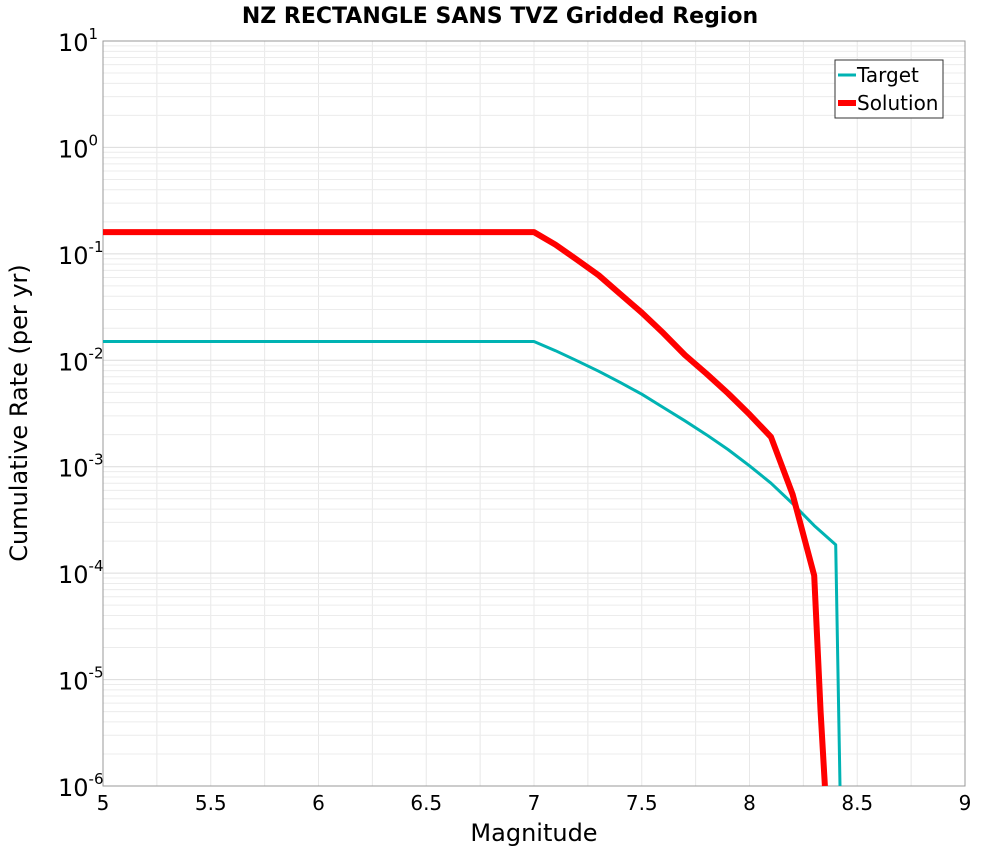 The width and height of the screenshot is (1000, 850). Describe the element at coordinates (78, 147) in the screenshot. I see `y-tick-label: 10⁰` at that location.